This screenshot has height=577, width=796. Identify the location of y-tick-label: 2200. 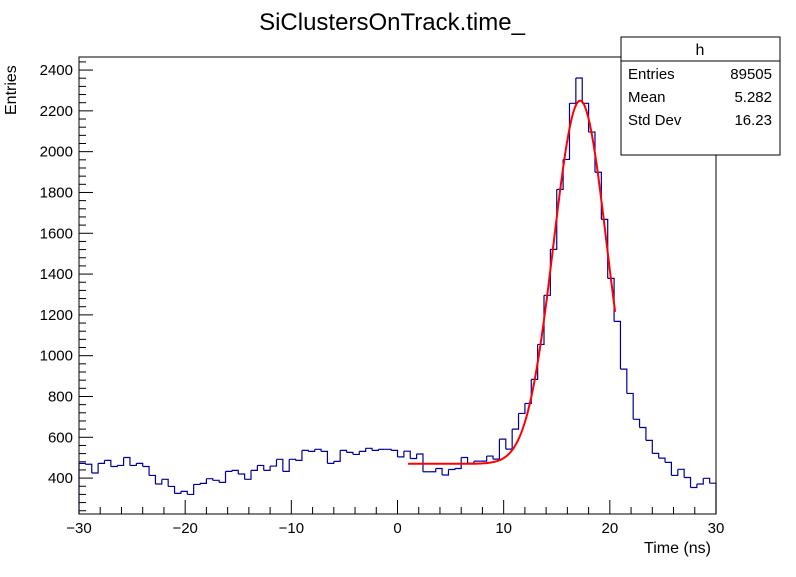
(56, 111).